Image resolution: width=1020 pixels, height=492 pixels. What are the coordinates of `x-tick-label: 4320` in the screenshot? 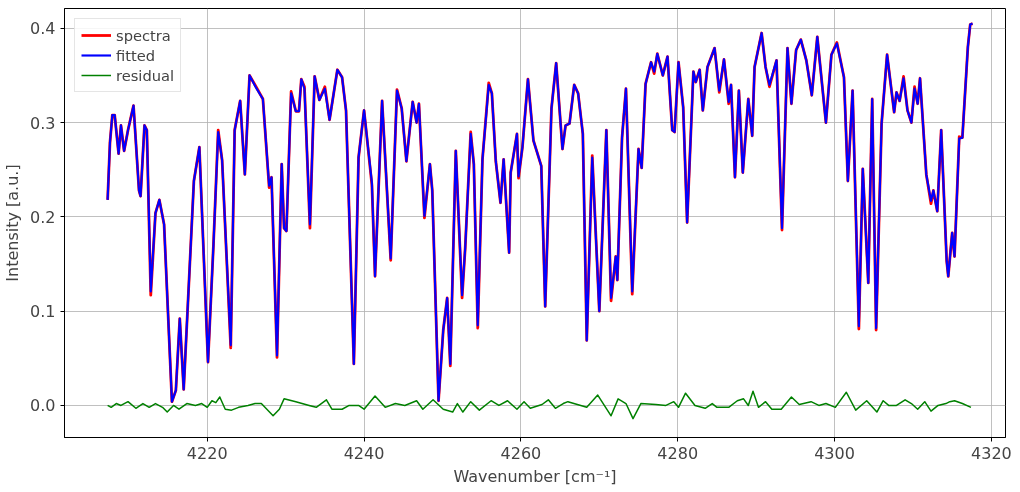 It's located at (991, 453).